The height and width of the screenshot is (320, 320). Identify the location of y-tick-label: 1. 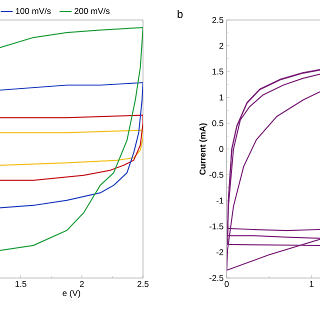
(222, 97).